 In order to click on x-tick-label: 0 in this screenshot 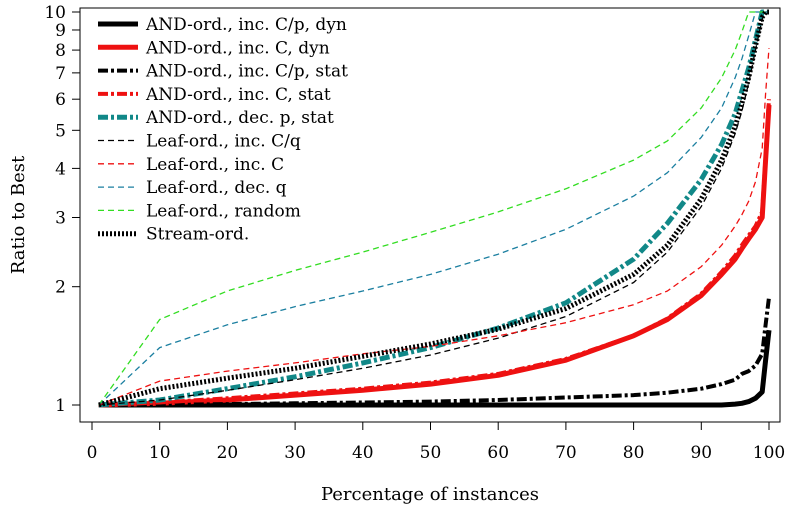, I will do `click(92, 453)`.